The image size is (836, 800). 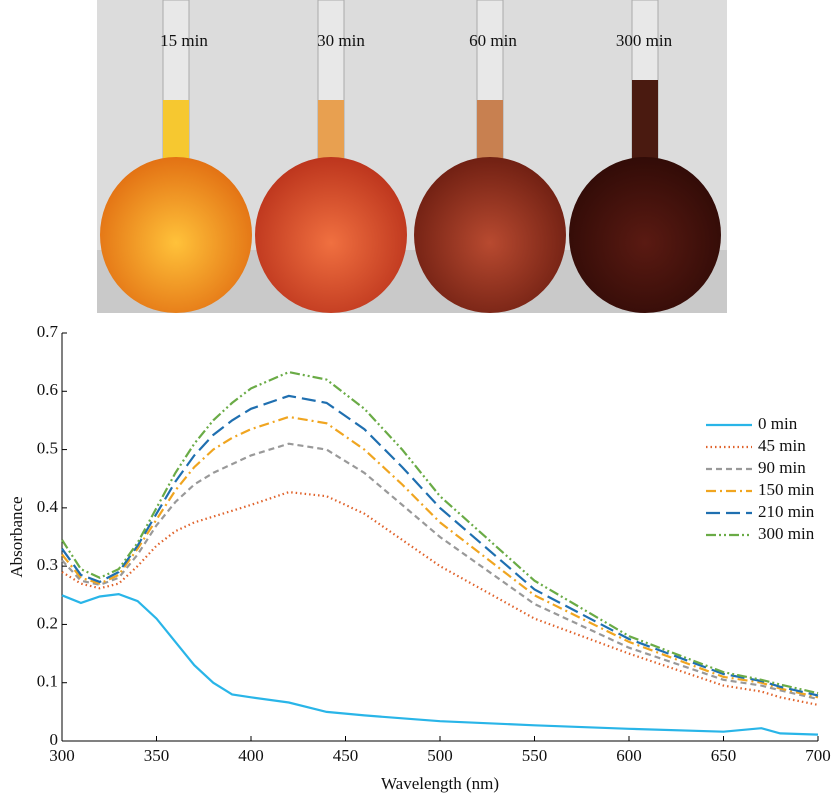 What do you see at coordinates (62, 755) in the screenshot?
I see `x-tick-label: 300` at bounding box center [62, 755].